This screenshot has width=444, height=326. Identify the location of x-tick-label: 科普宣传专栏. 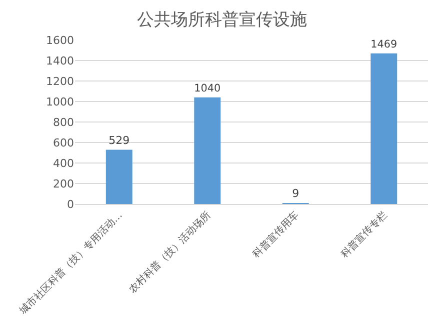
(364, 234).